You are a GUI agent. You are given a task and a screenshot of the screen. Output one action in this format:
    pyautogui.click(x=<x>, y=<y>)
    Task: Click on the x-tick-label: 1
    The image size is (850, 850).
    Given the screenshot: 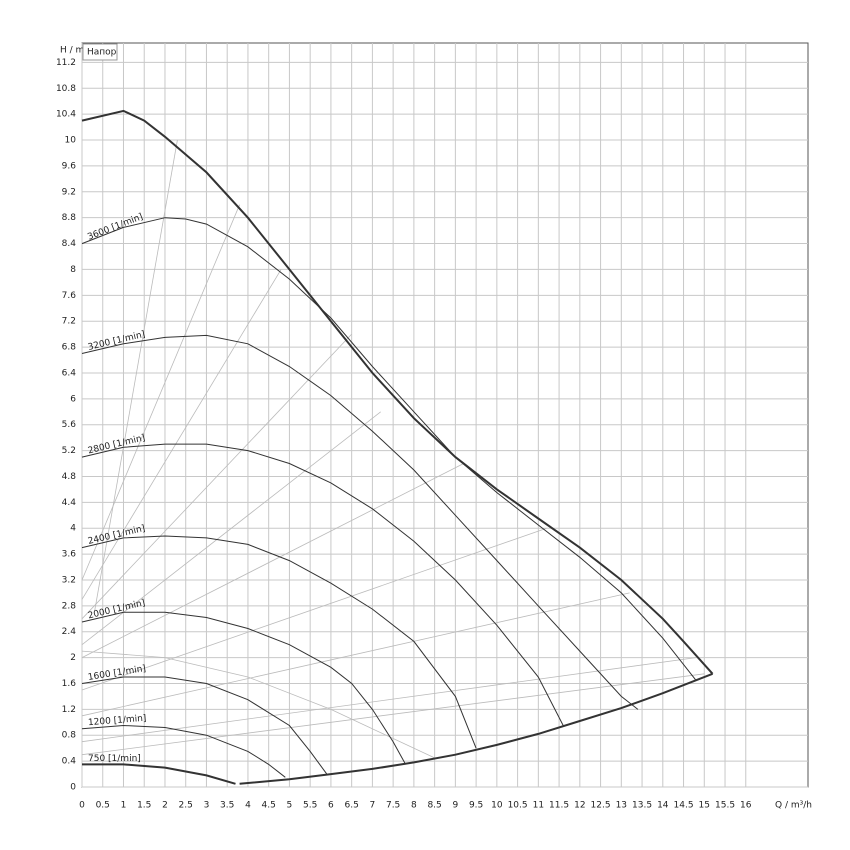 What is the action you would take?
    pyautogui.click(x=124, y=806)
    